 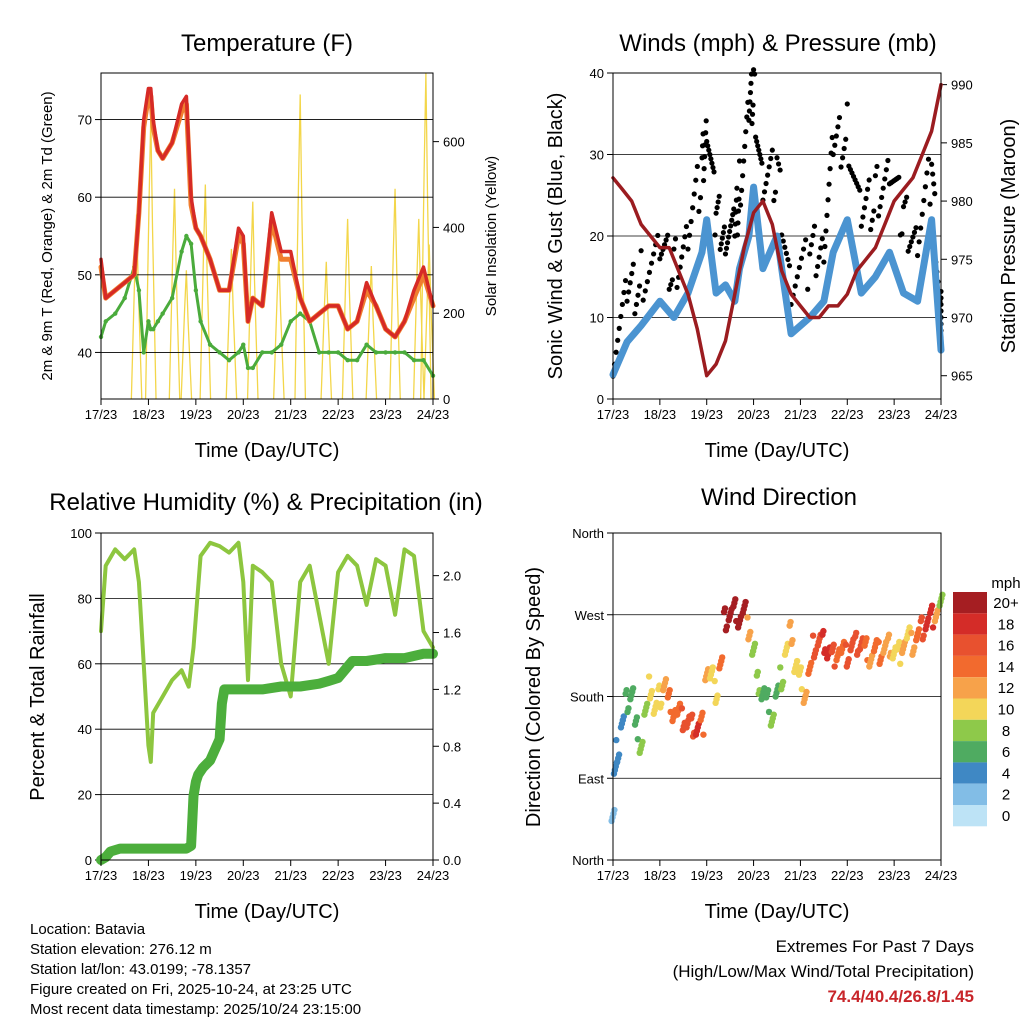 I want to click on winds-xtick-label: 24/23, so click(x=941, y=414).